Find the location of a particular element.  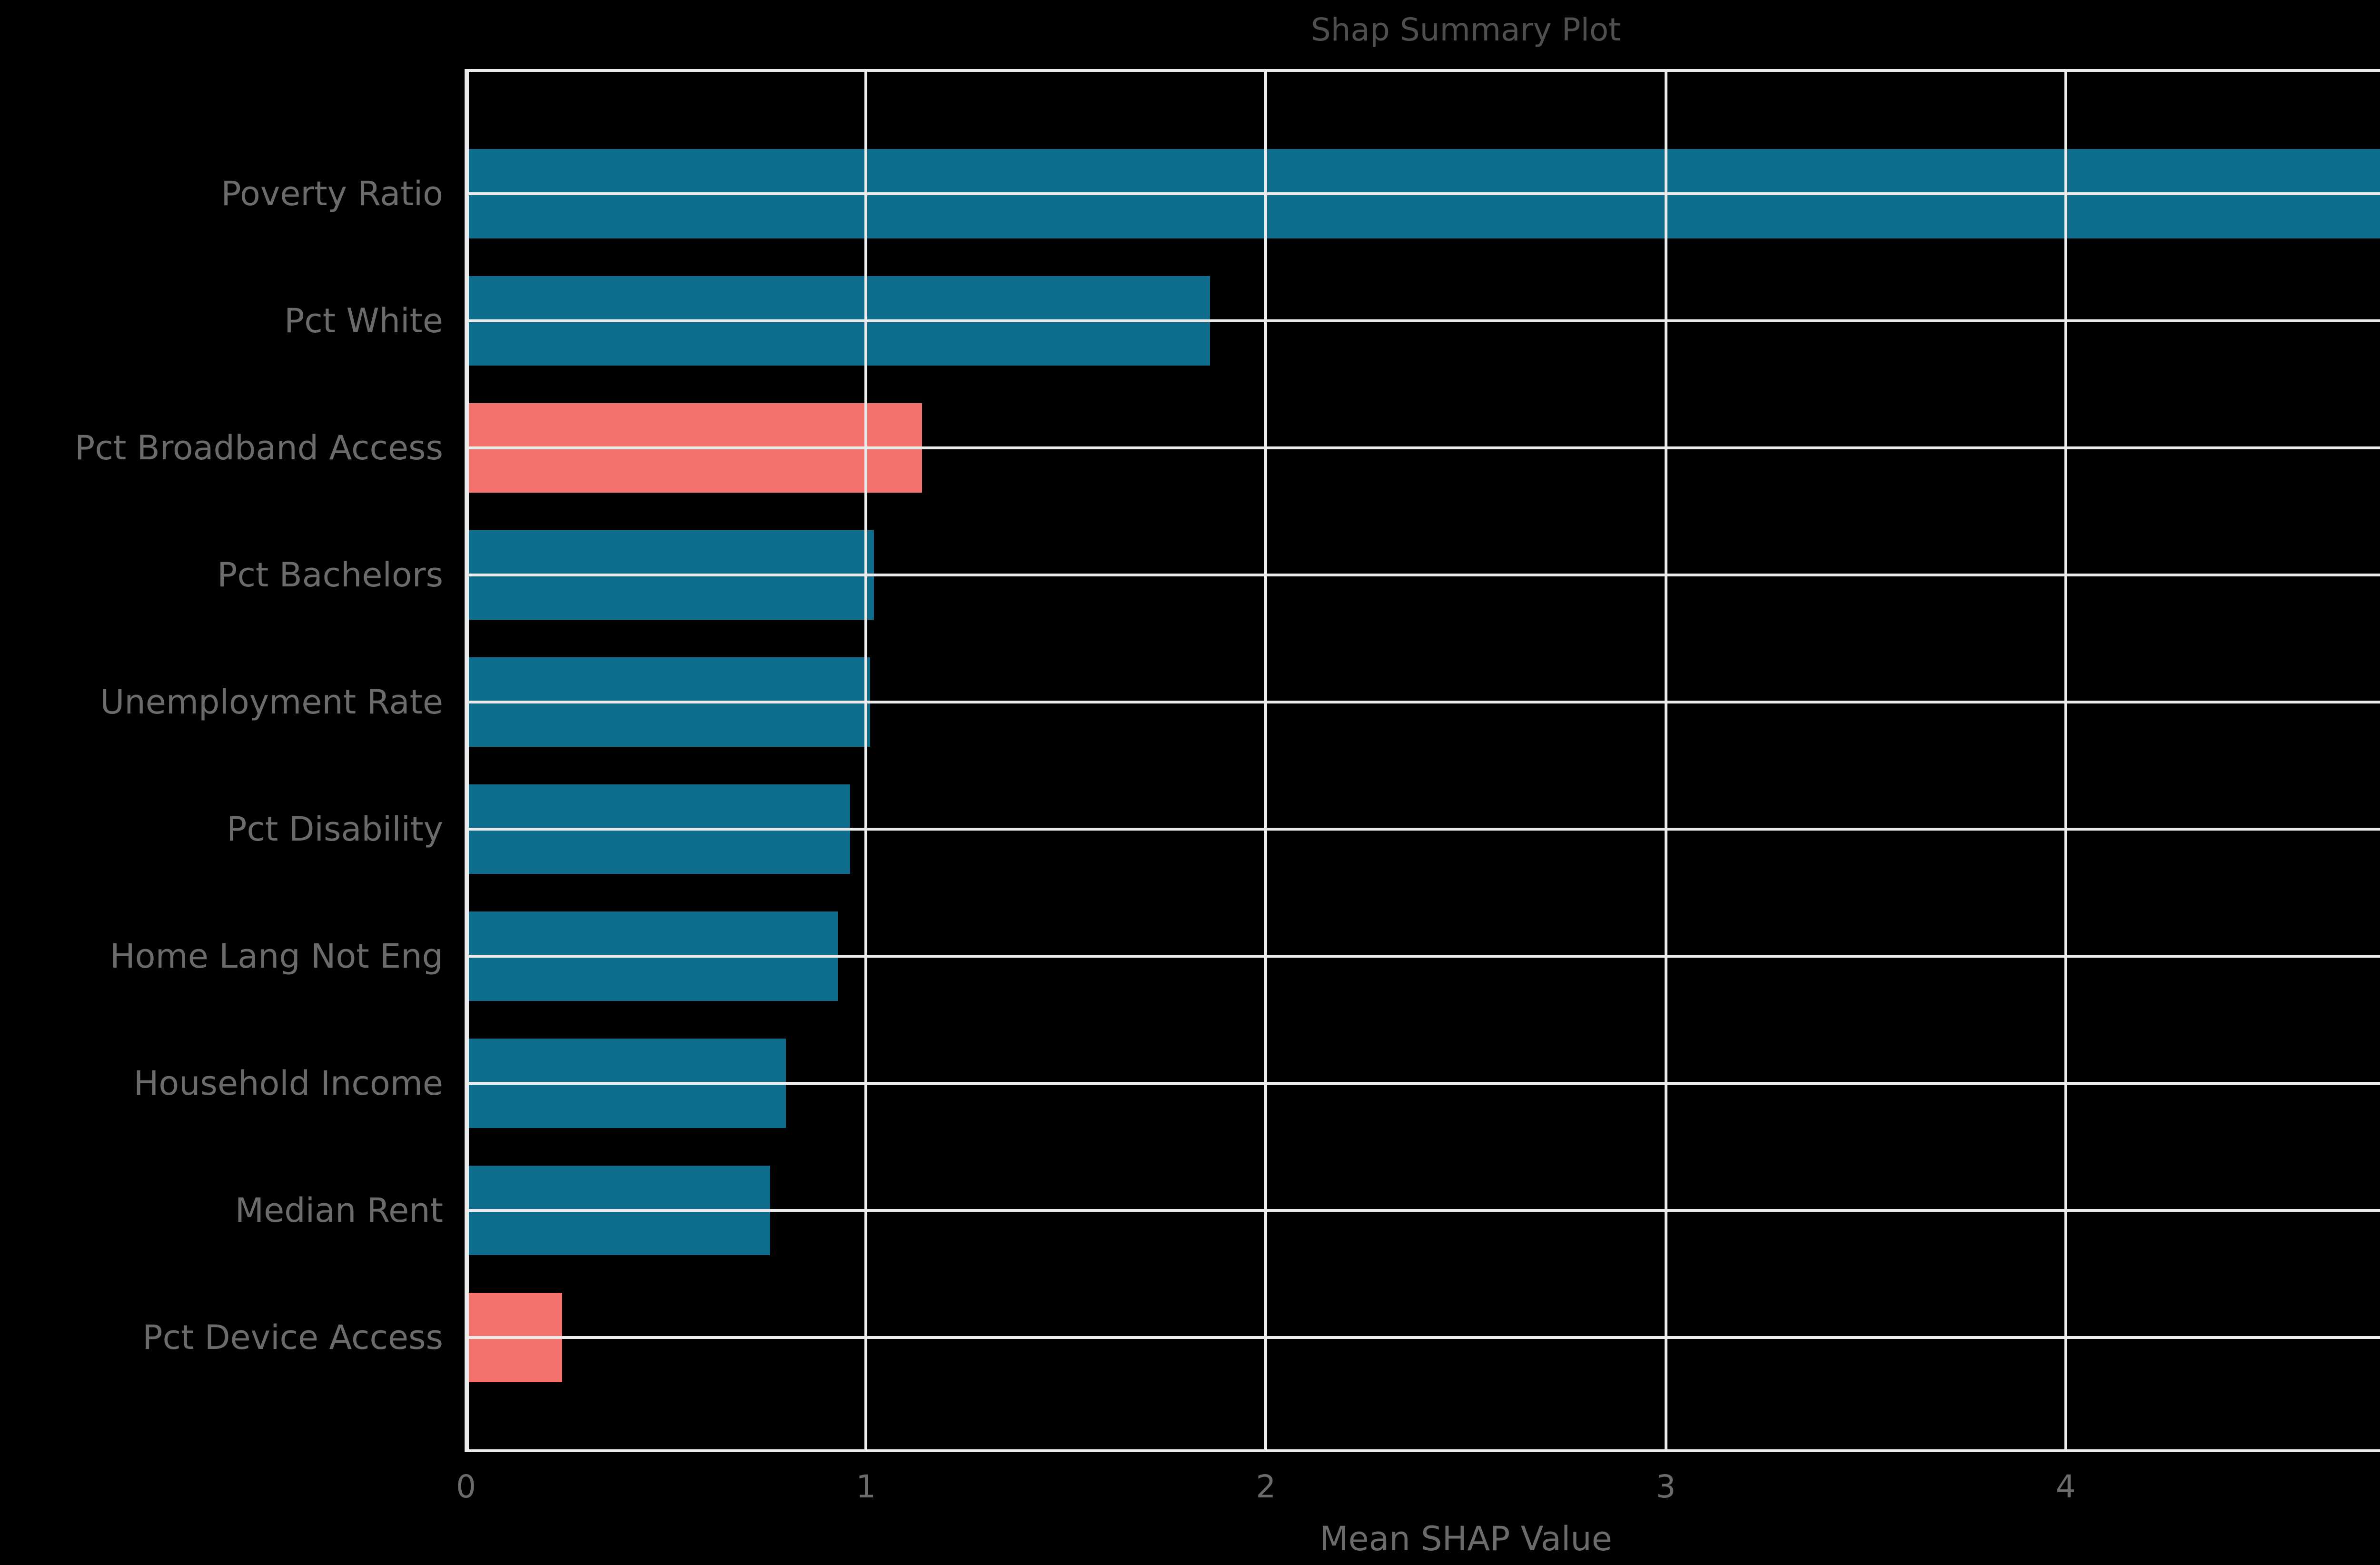

x-ticks: 012345 is located at coordinates (1418, 1489).